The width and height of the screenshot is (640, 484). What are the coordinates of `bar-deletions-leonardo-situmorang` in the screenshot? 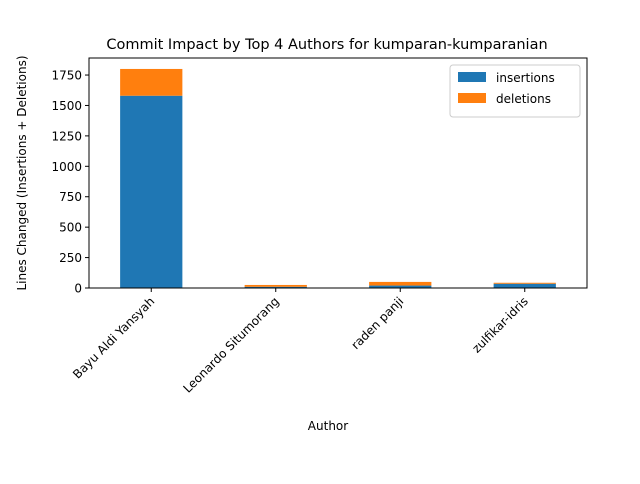 It's located at (275, 285).